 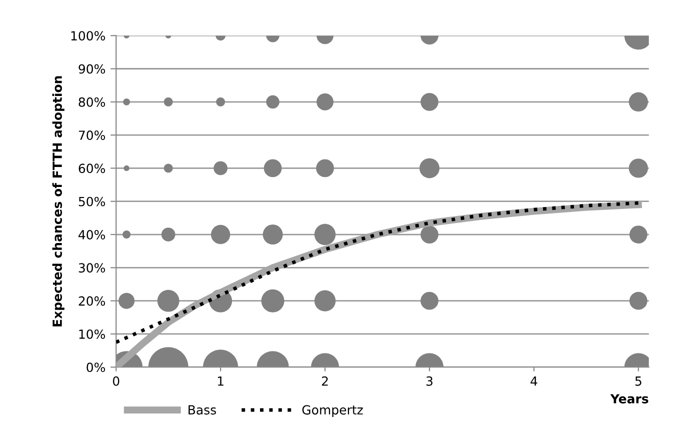 I want to click on x-tick-label: 2, so click(x=325, y=381).